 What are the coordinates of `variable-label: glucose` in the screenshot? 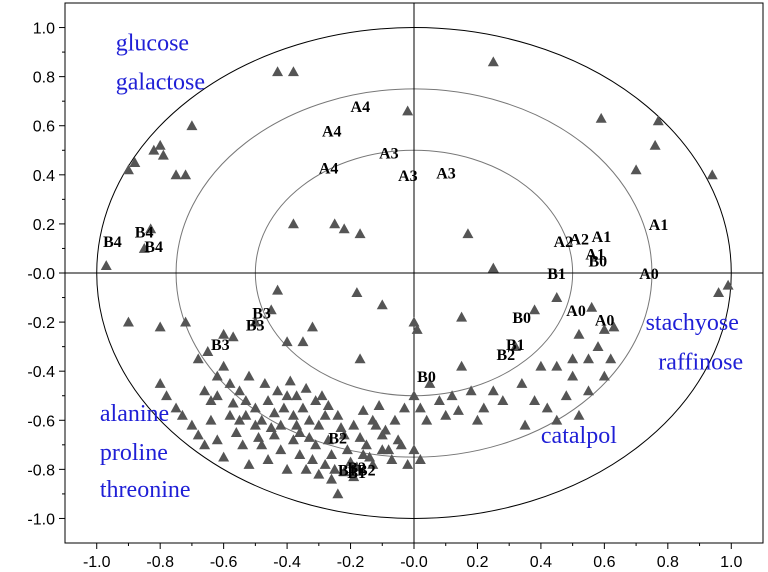 It's located at (152, 43).